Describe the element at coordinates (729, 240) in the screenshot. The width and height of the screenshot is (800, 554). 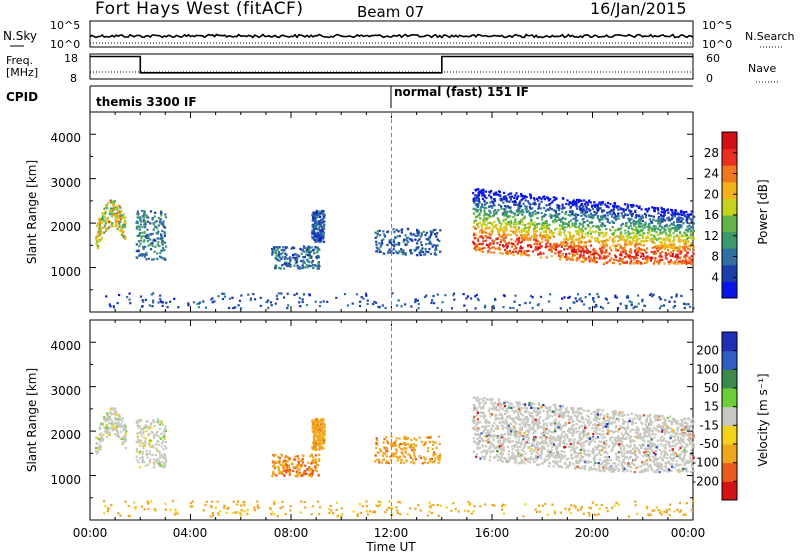
I see `power-colorbar-swatch` at that location.